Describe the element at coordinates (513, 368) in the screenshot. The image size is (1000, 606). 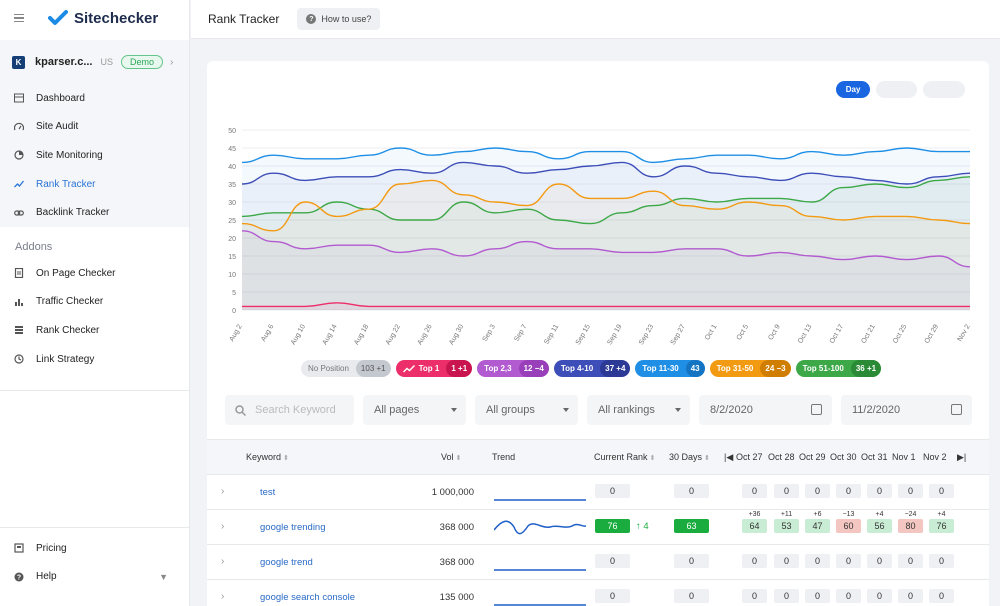
I see `legend-top-2-3: Top 2,3 12 −4` at that location.